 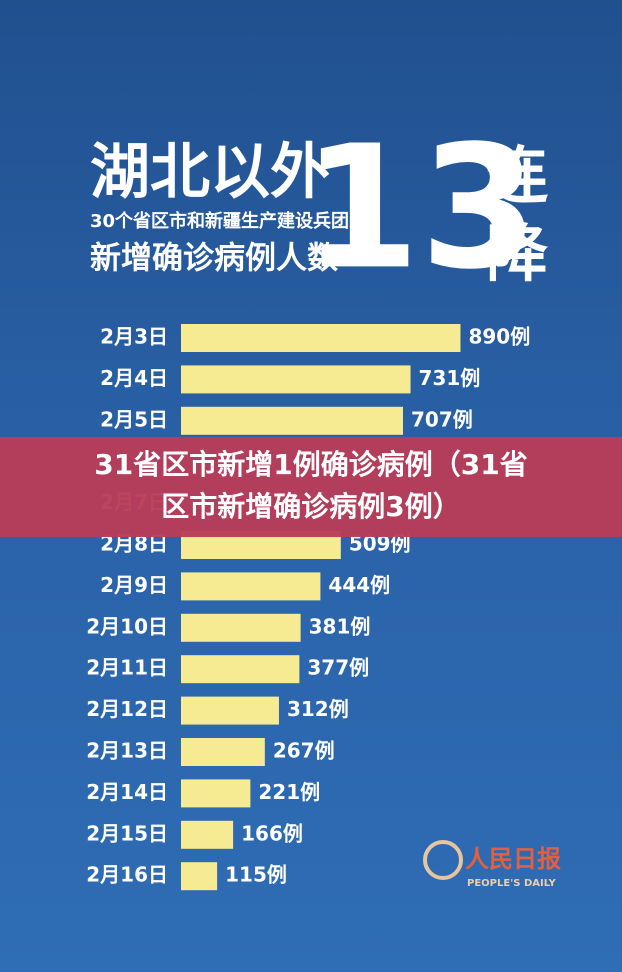 What do you see at coordinates (289, 792) in the screenshot?
I see `value-label: 221例` at bounding box center [289, 792].